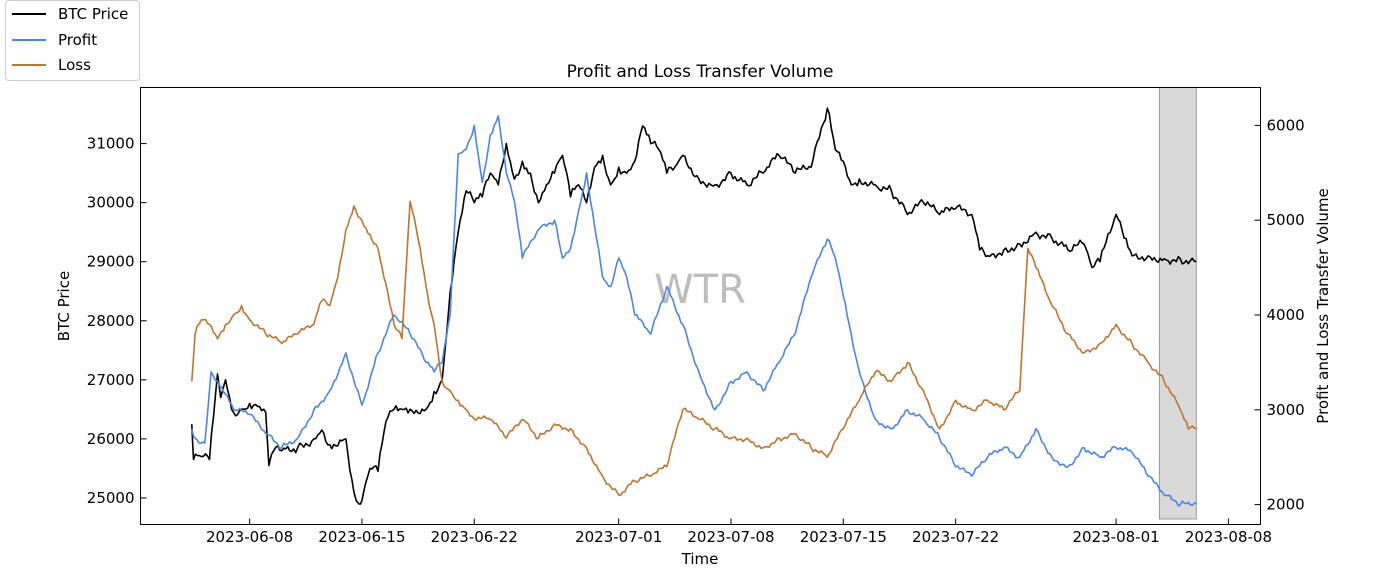  Describe the element at coordinates (64, 306) in the screenshot. I see `y-axis-label: BTC Price` at that location.